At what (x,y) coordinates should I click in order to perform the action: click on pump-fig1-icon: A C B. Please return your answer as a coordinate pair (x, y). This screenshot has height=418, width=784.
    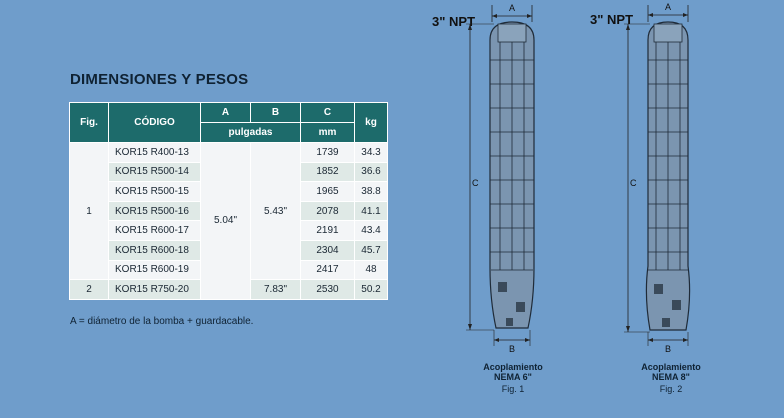
    Looking at the image, I should click on (500, 178).